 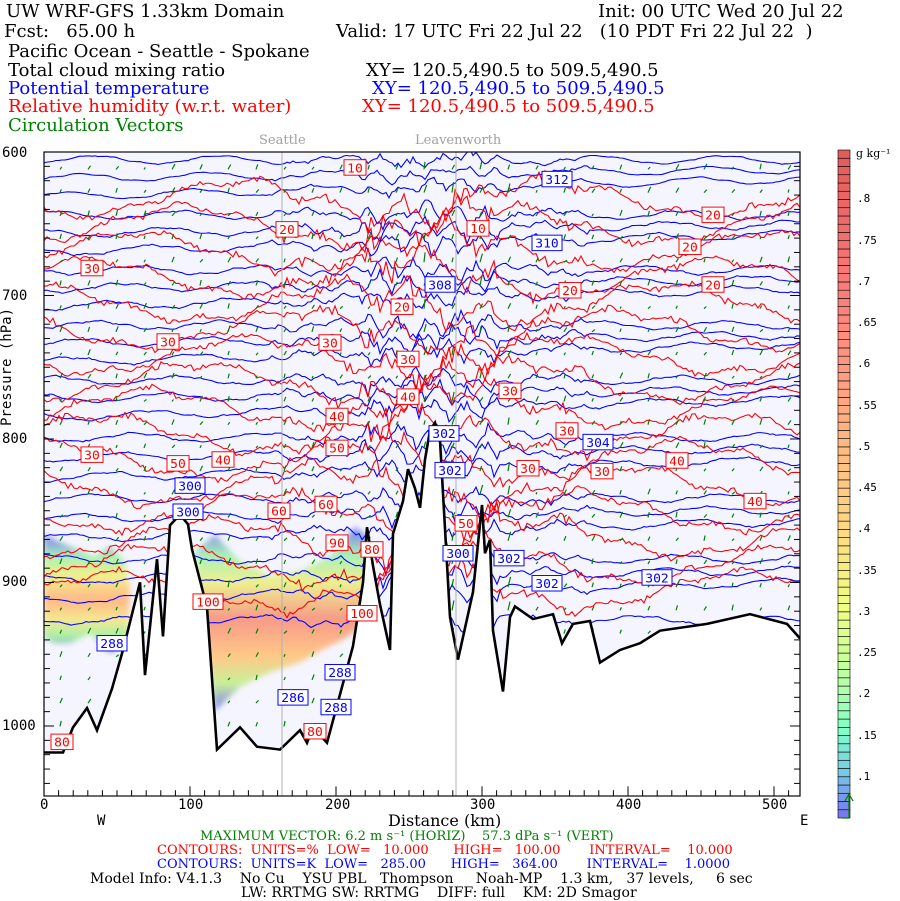 I want to click on rh-contour-line, so click(x=422, y=383).